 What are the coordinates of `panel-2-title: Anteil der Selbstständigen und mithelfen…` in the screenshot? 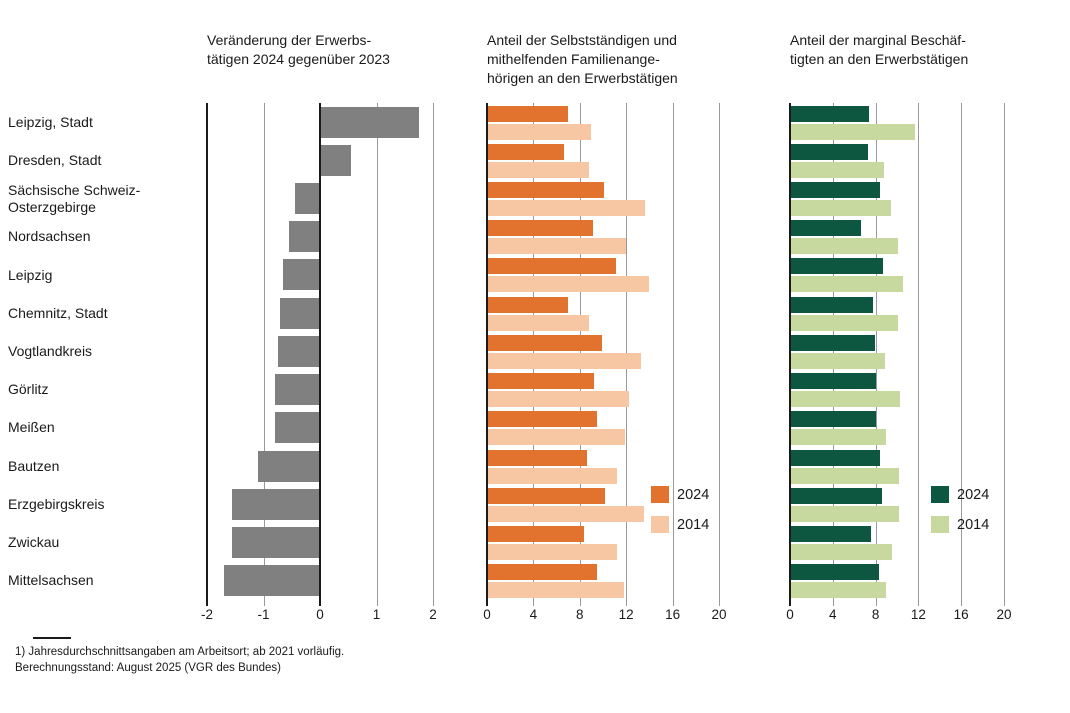 It's located at (582, 59).